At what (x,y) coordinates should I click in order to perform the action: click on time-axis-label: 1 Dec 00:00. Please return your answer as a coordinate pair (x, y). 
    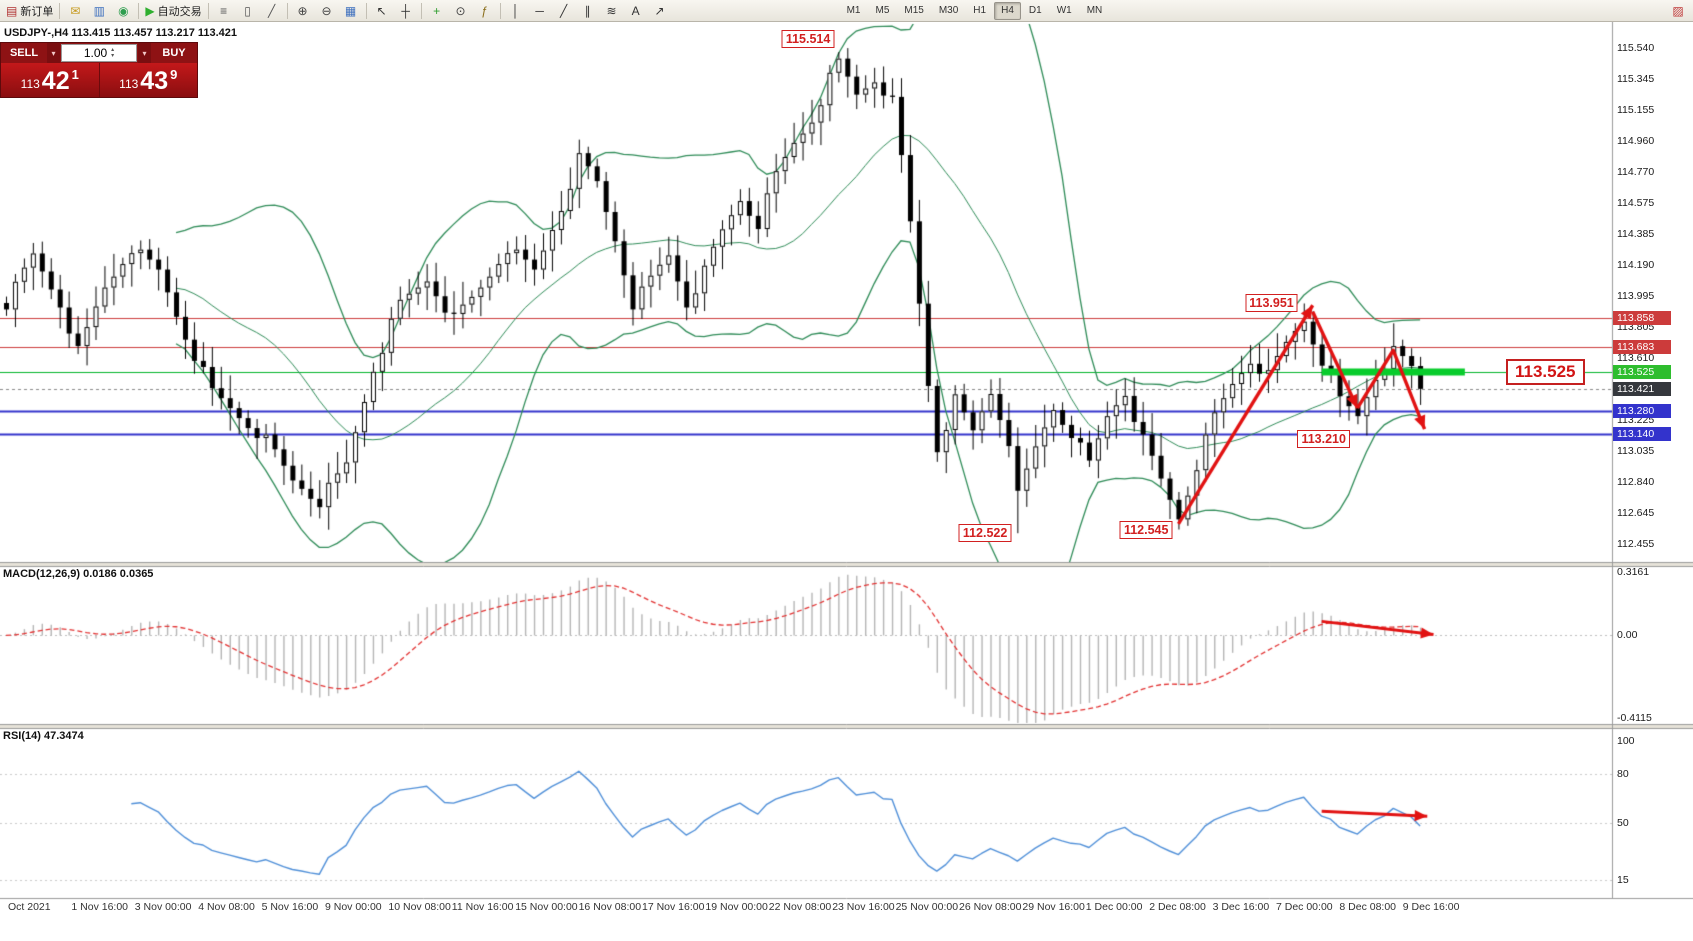
    Looking at the image, I should click on (1114, 907).